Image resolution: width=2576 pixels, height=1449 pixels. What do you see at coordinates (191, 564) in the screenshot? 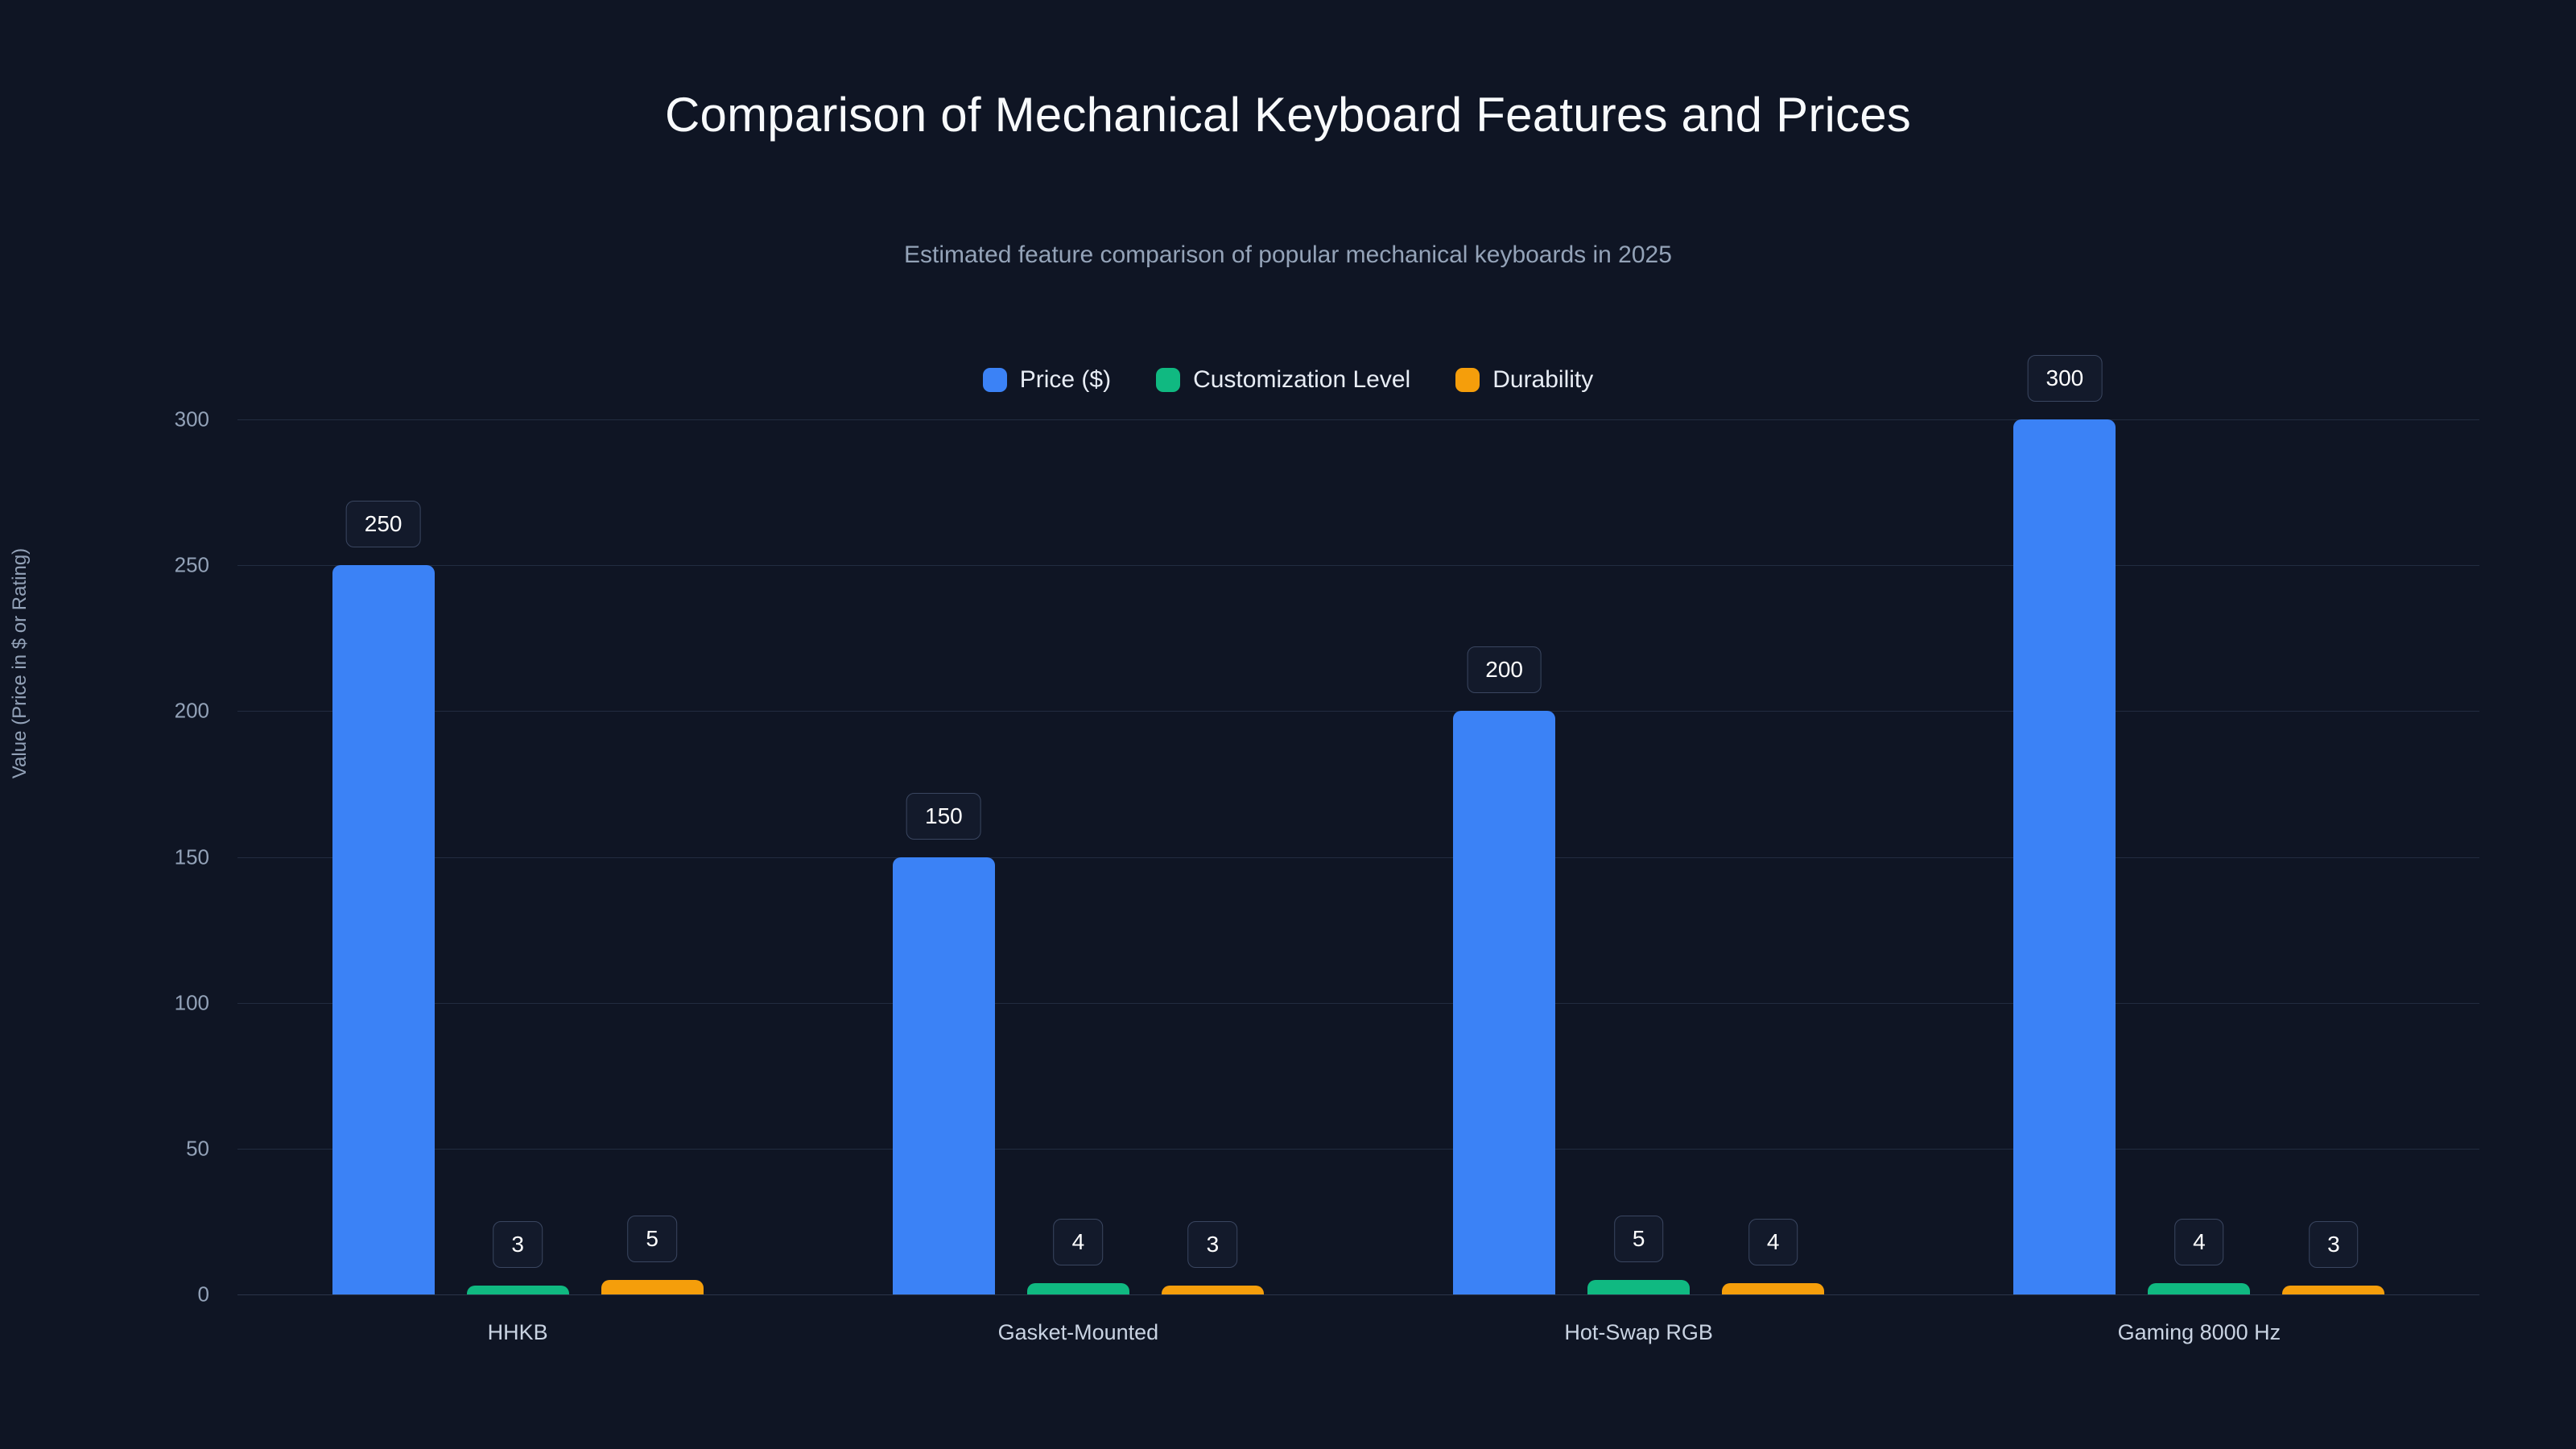
I see `y-axis-tick-label: 250` at bounding box center [191, 564].